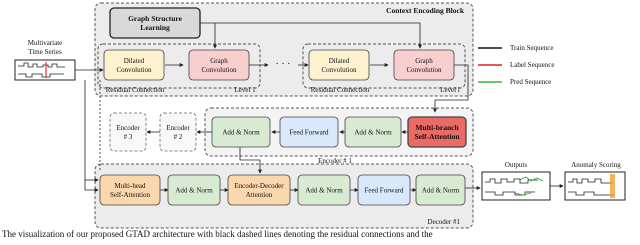 Image resolution: width=640 pixels, height=245 pixels. Describe the element at coordinates (444, 222) in the screenshot. I see `decoder-label: Decoder #1` at that location.